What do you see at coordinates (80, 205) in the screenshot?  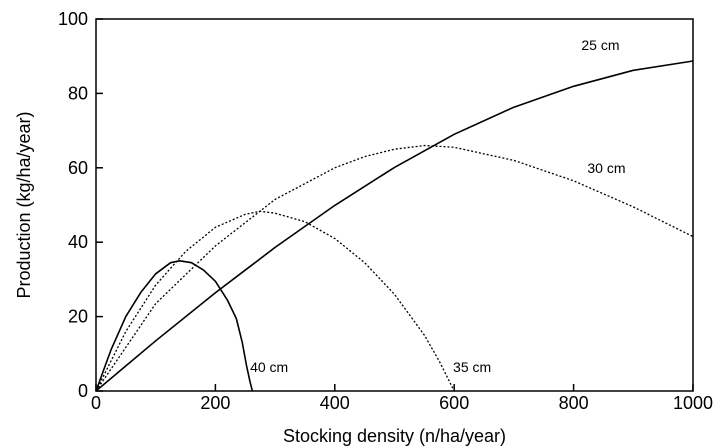 I see `y-axis-ticks: 0 20 40 60 80 100` at bounding box center [80, 205].